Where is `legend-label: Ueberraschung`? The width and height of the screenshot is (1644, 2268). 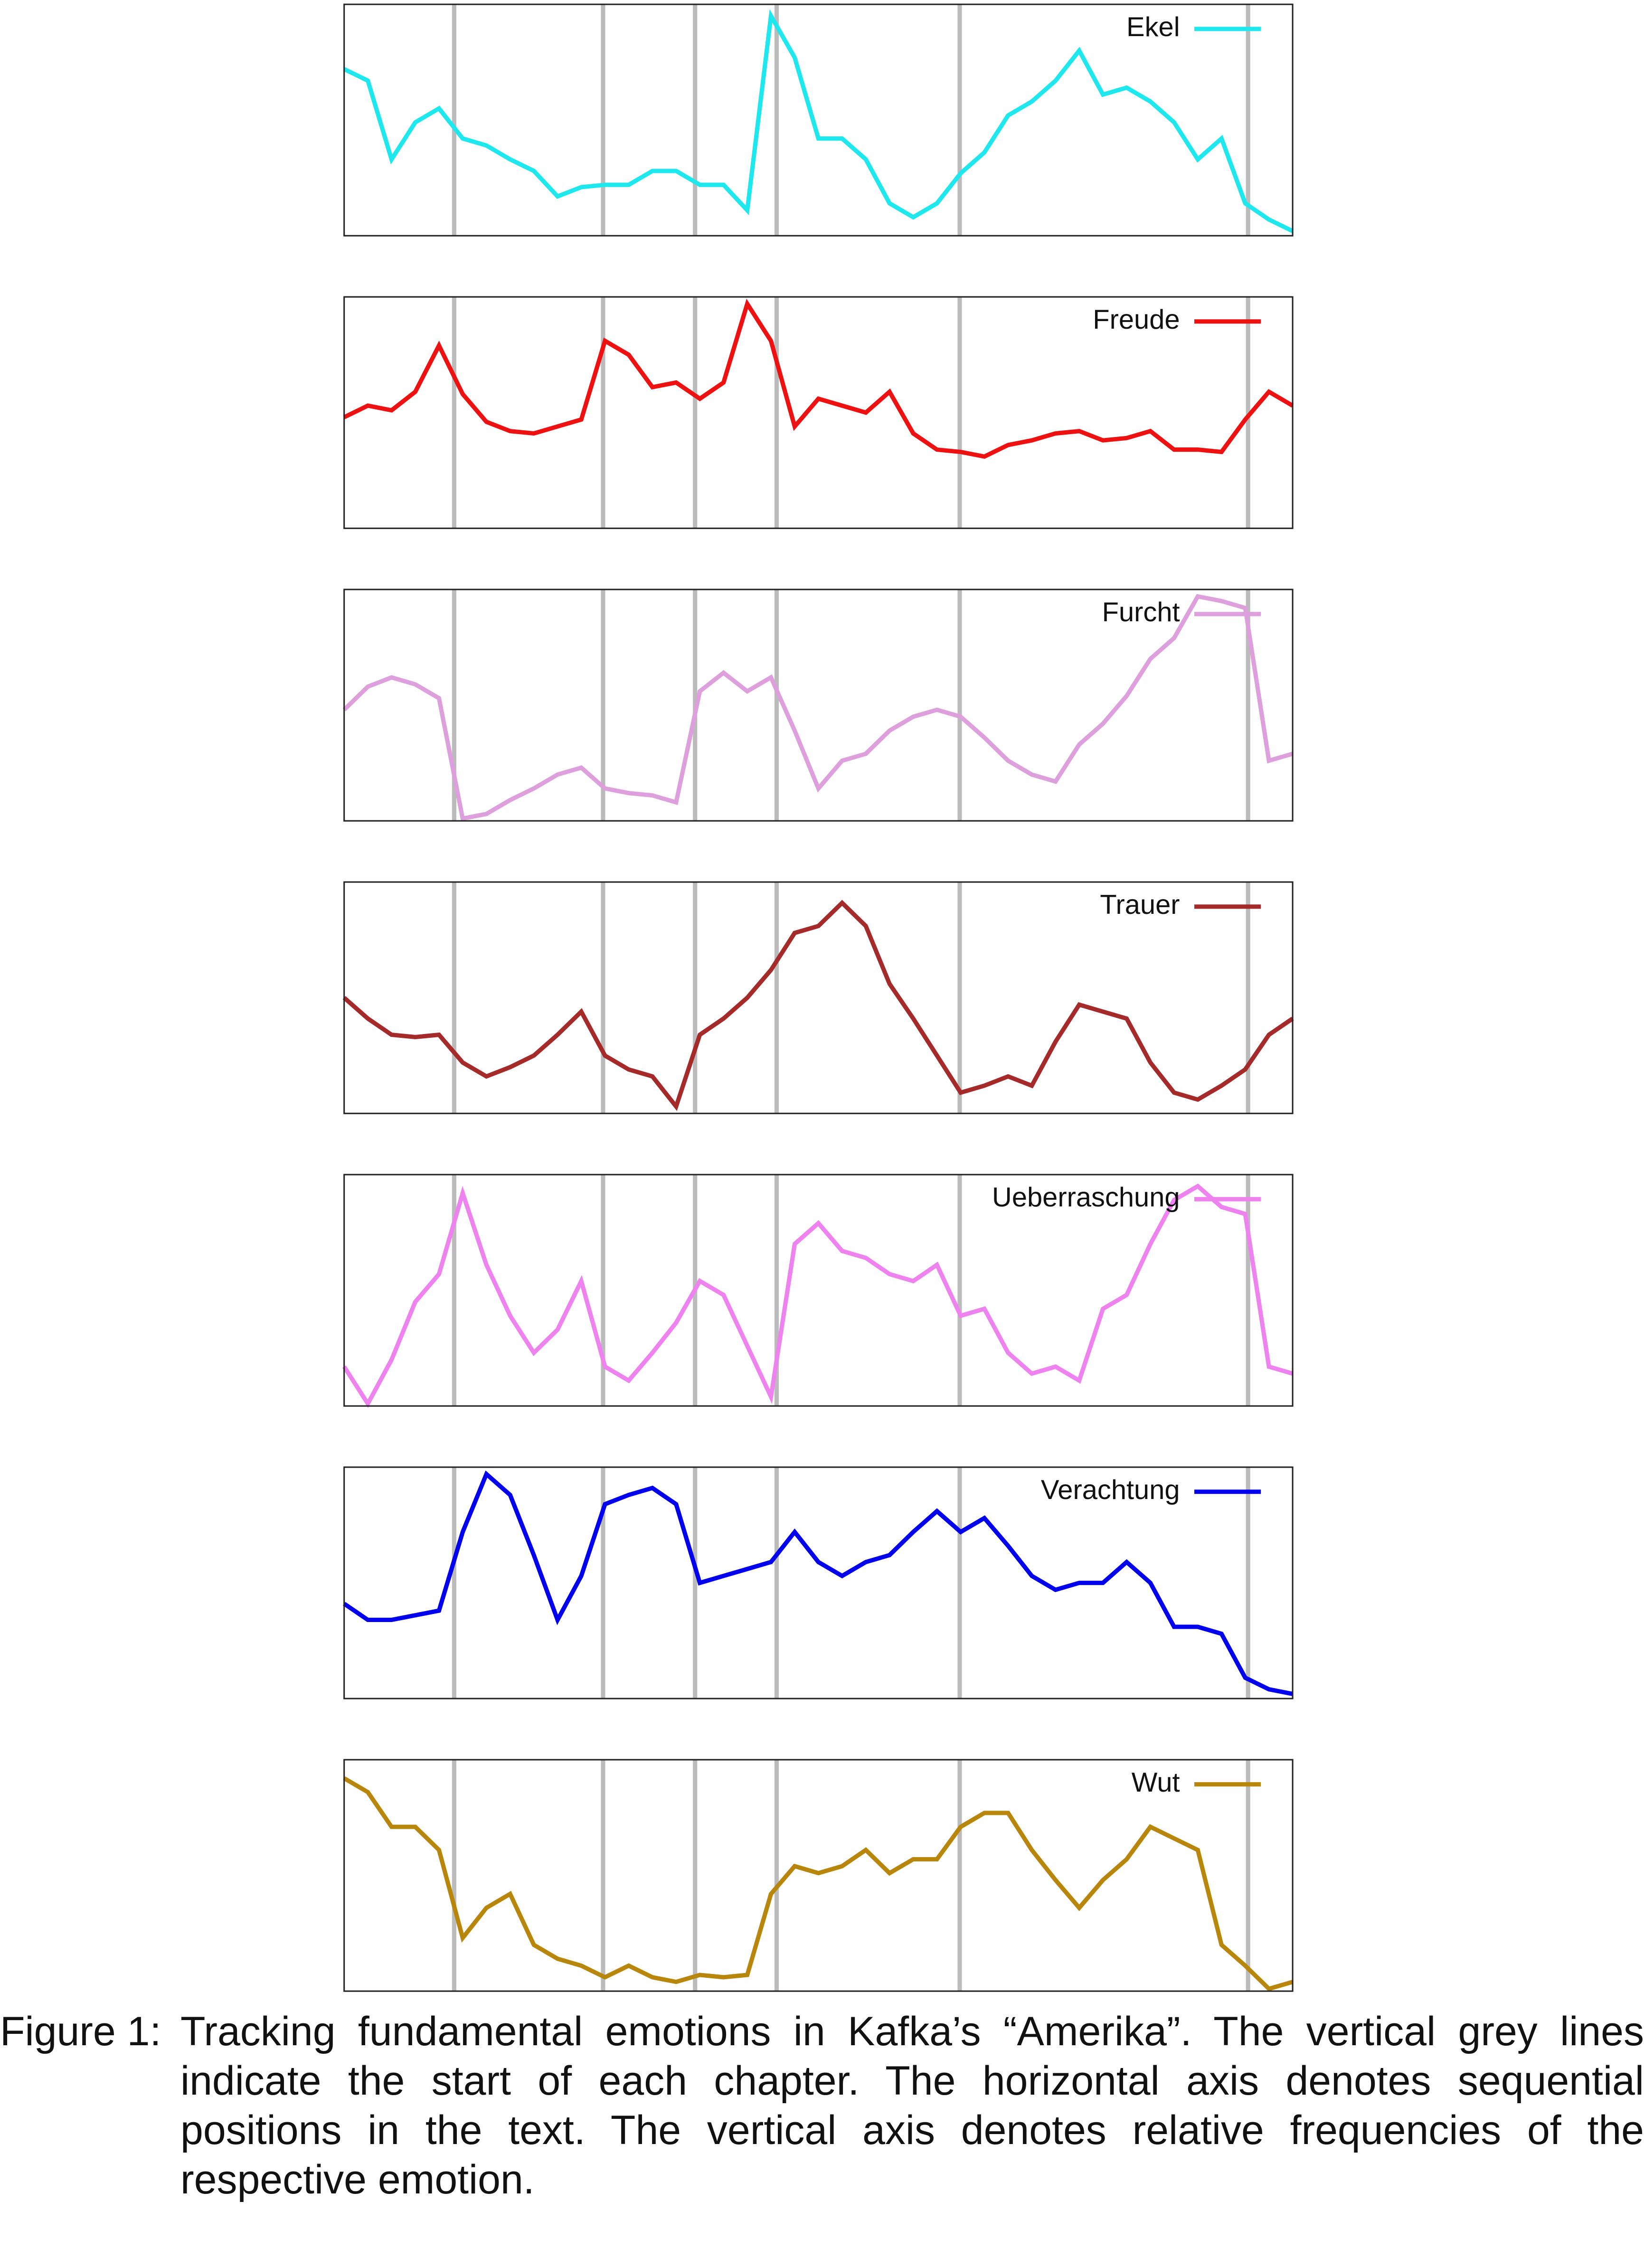 legend-label: Ueberraschung is located at coordinates (1086, 1198).